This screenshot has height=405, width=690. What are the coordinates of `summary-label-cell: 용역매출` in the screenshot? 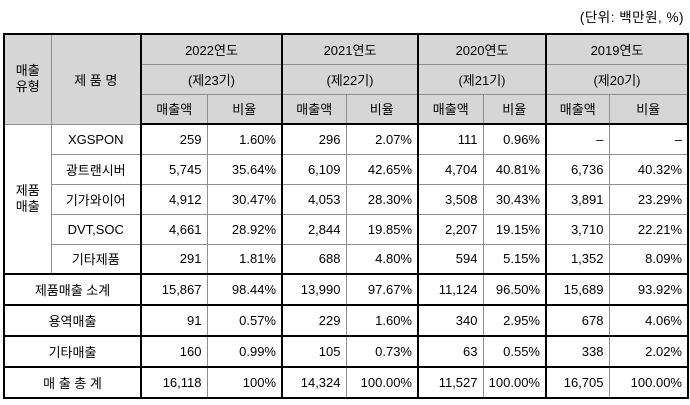 It's located at (72, 320).